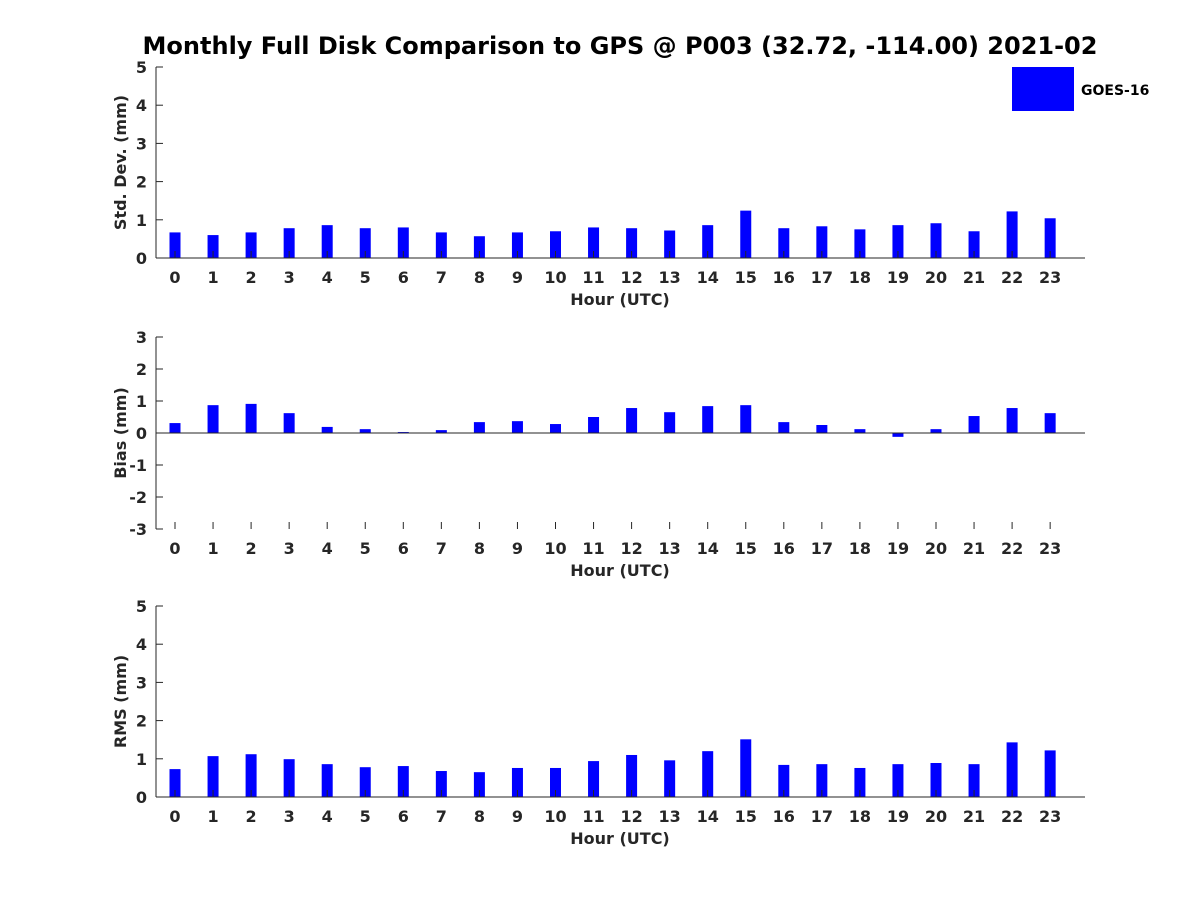  Describe the element at coordinates (708, 548) in the screenshot. I see `x-tick-label: 14` at that location.